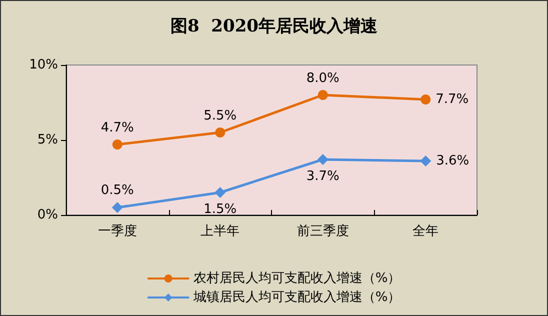 The height and width of the screenshot is (316, 548). I want to click on data-label: 1.5%, so click(220, 209).